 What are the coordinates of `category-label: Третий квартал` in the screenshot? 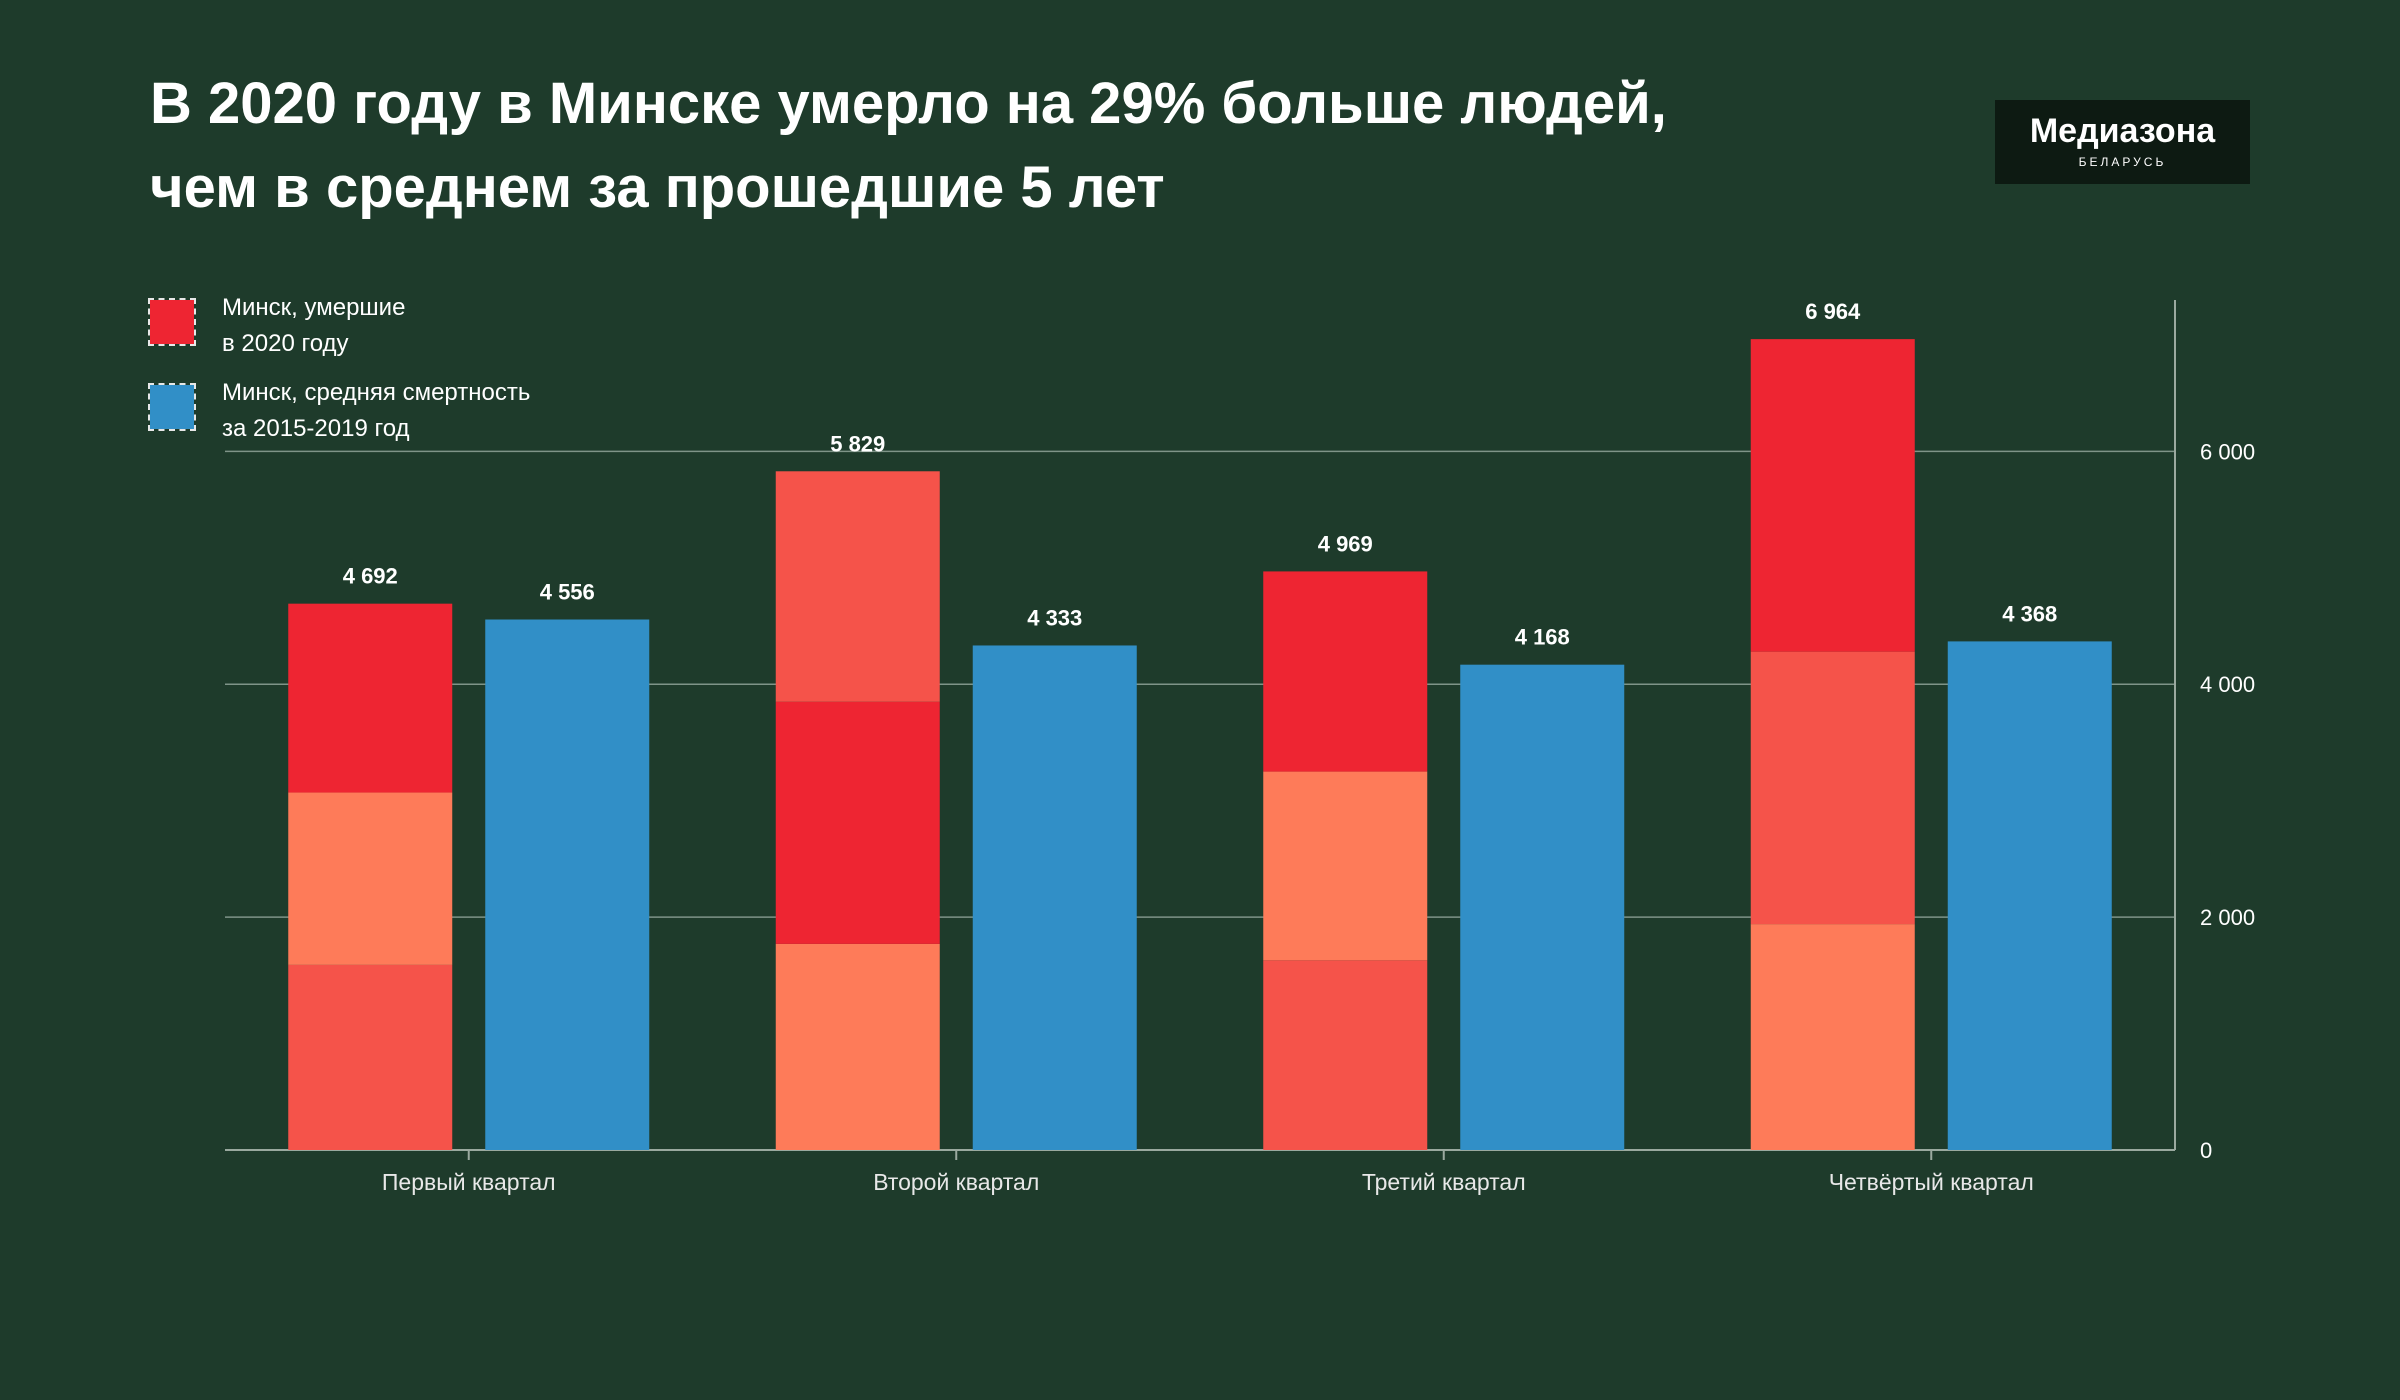 It's located at (1444, 1182).